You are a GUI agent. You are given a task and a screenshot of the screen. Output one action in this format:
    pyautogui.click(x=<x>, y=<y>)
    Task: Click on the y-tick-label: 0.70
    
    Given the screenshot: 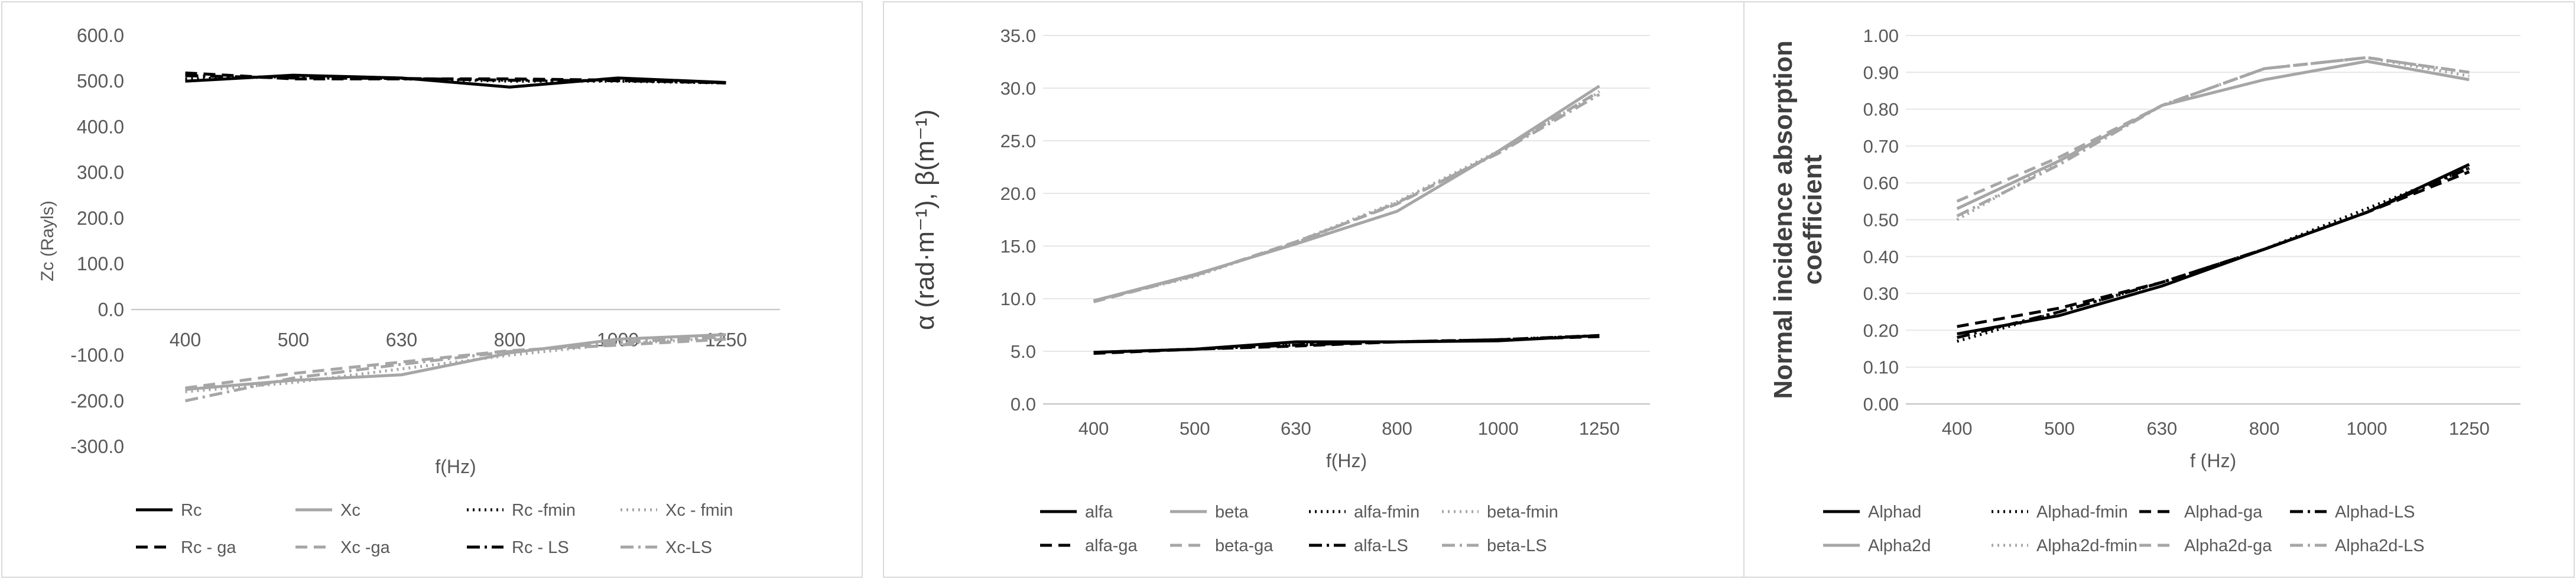 What is the action you would take?
    pyautogui.click(x=1881, y=146)
    